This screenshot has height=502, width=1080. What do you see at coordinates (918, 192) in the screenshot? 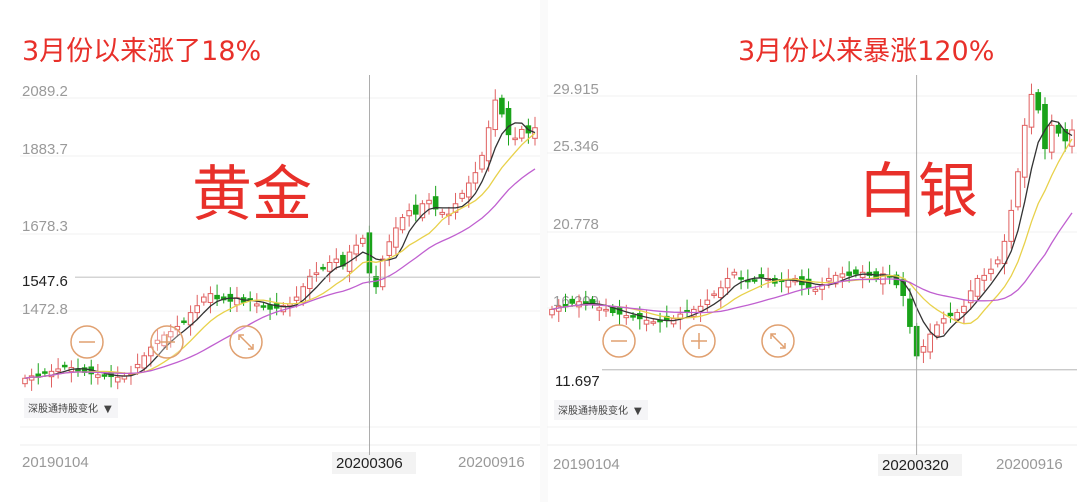
I see `silver-title: 白银` at bounding box center [918, 192].